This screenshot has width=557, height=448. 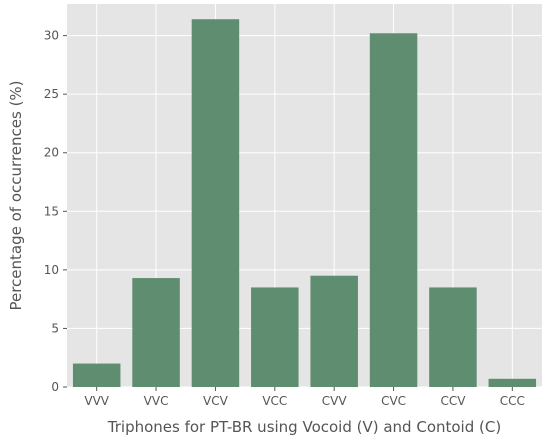 What do you see at coordinates (512, 401) in the screenshot?
I see `x-tick-label: CCC` at bounding box center [512, 401].